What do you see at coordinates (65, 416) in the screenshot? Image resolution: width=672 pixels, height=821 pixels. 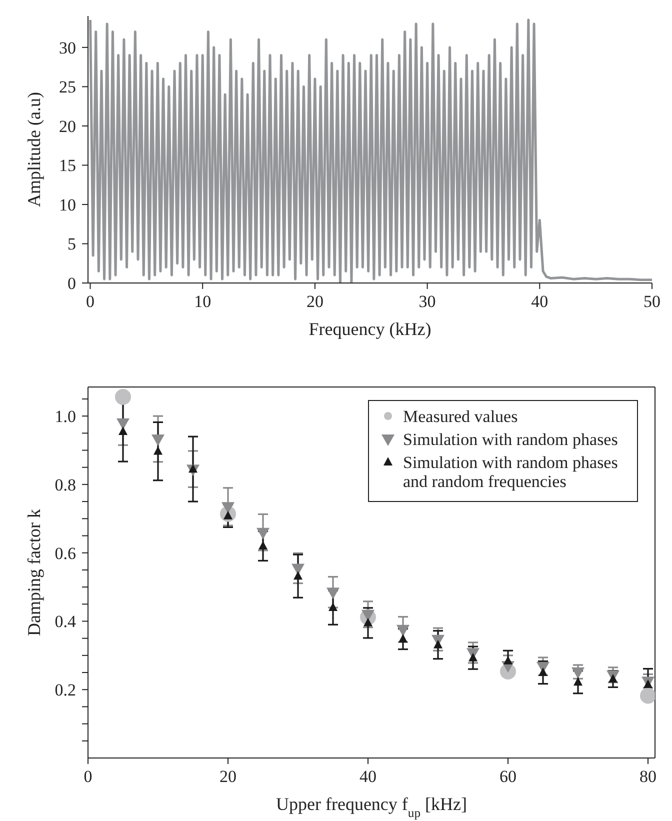 I see `y-tick-label: 1.0` at bounding box center [65, 416].